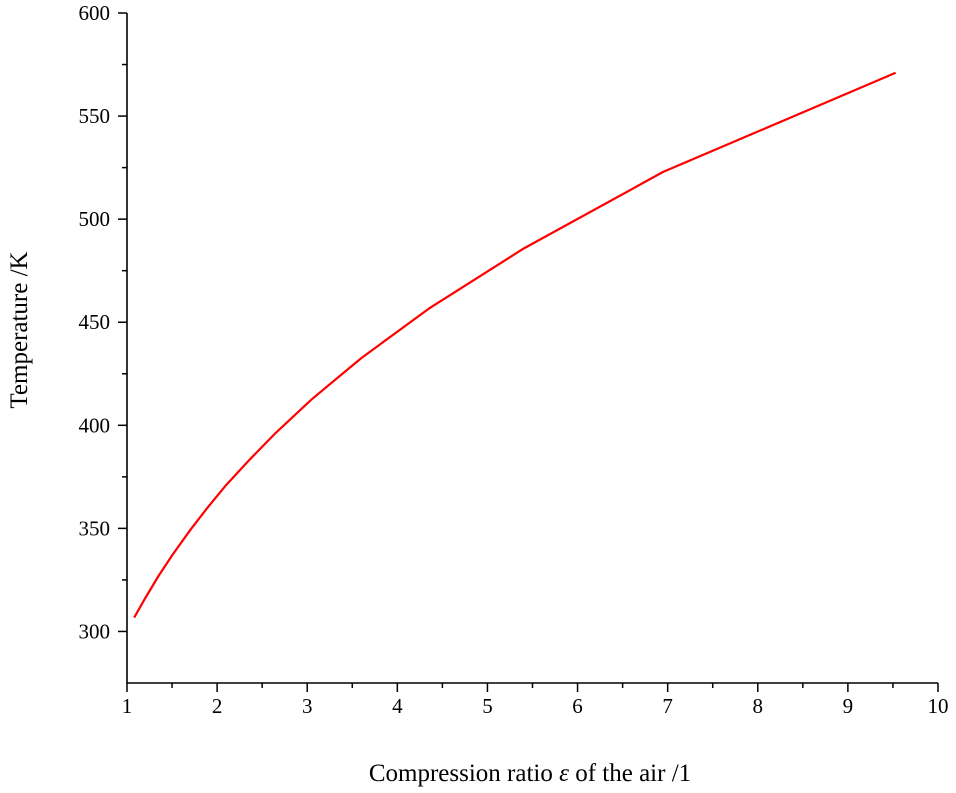 The height and width of the screenshot is (793, 956). Describe the element at coordinates (667, 706) in the screenshot. I see `x-tick-label: 7` at that location.